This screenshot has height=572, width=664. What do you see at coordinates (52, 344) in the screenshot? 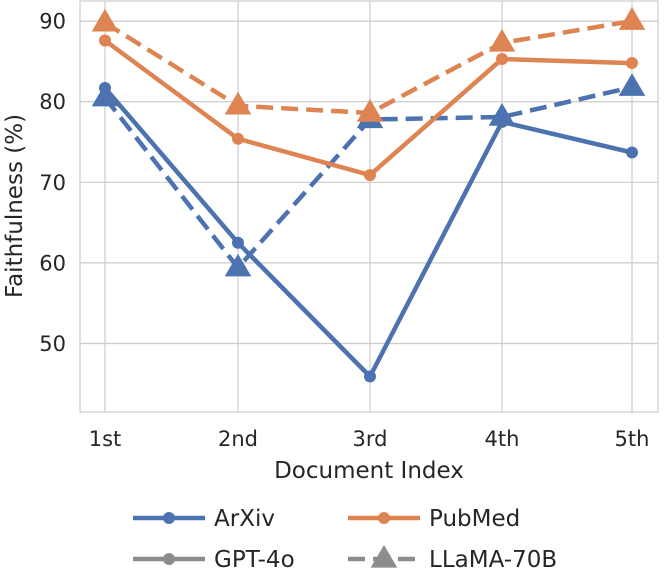
I see `y-tick-label: 50` at bounding box center [52, 344].